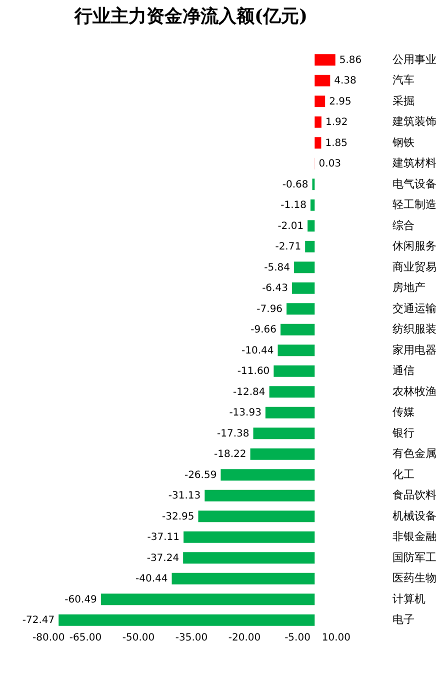 Image resolution: width=436 pixels, height=676 pixels. What do you see at coordinates (345, 81) in the screenshot?
I see `data-label: 4.38` at bounding box center [345, 81].